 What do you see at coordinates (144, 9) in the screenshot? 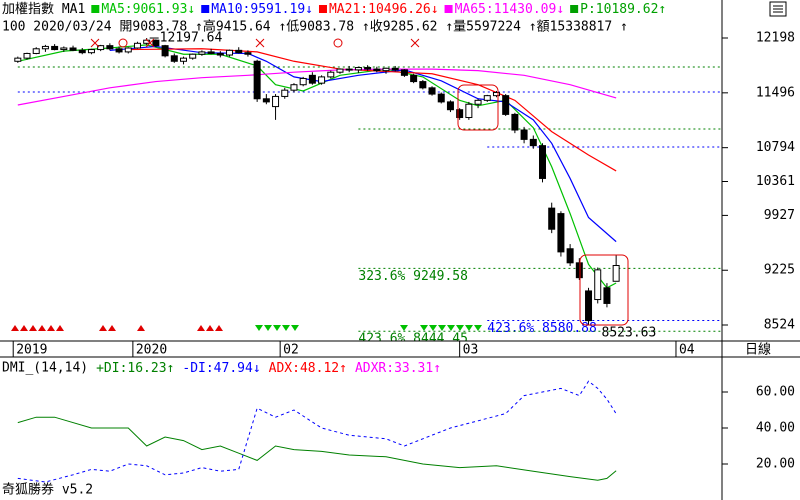
I see `legend-entry-part: MA5:9061.93` at bounding box center [144, 9].